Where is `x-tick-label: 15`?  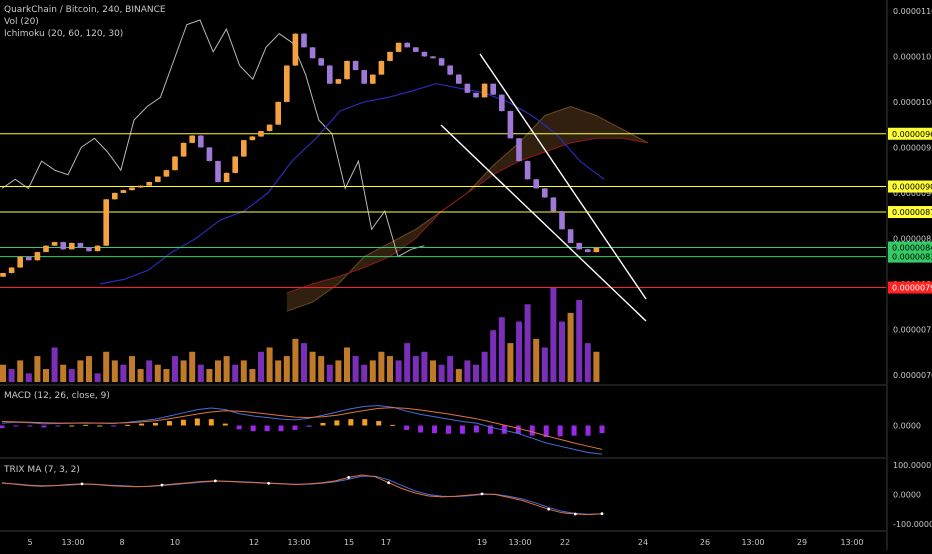
x-tick-label: 15 is located at coordinates (349, 542).